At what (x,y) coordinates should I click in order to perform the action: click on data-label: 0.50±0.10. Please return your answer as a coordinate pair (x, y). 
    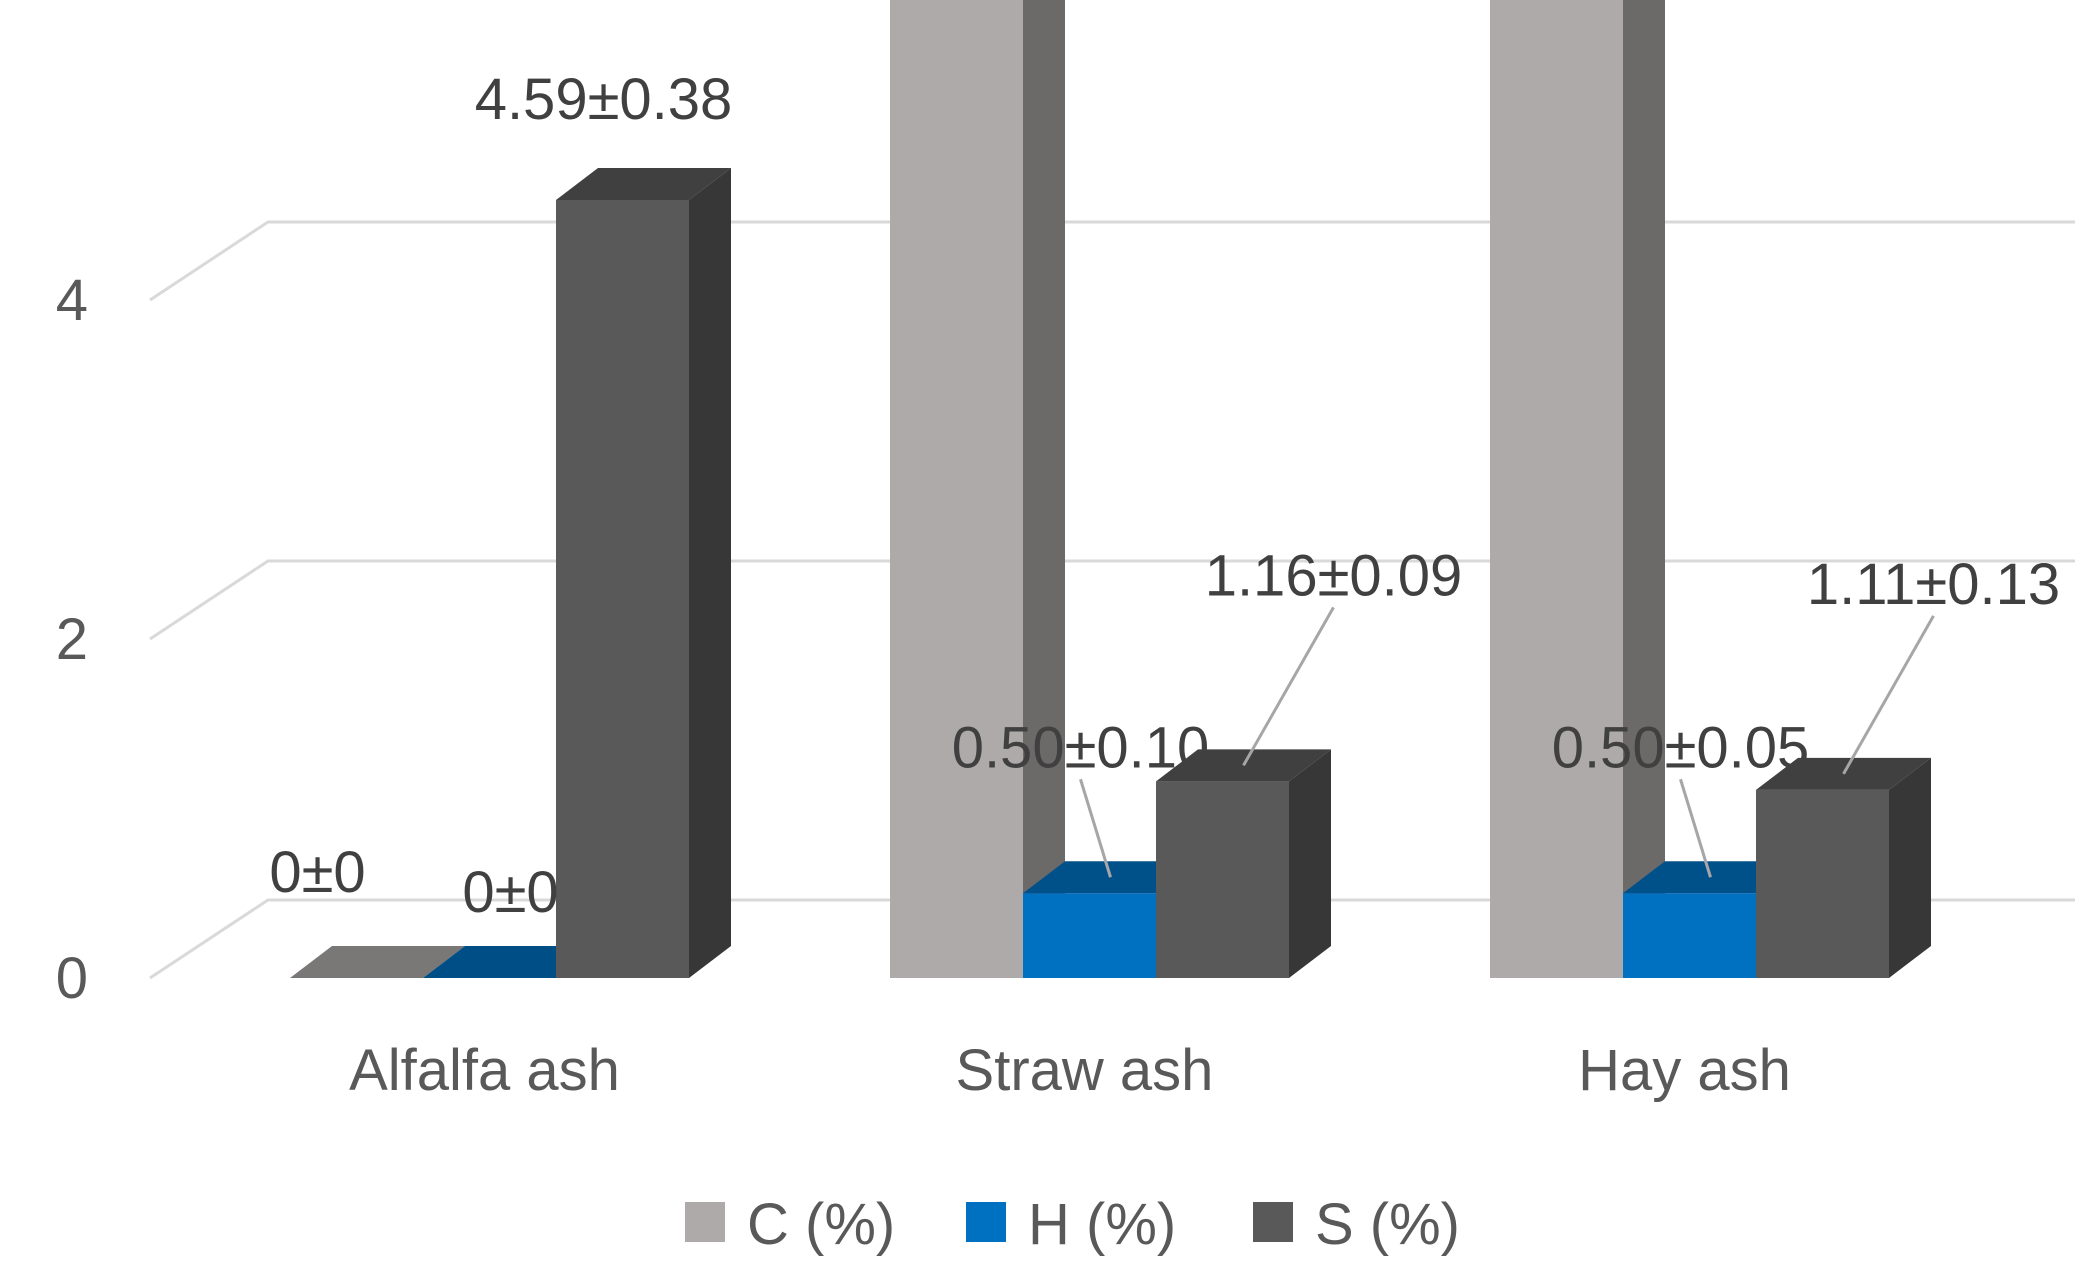
    Looking at the image, I should click on (1081, 747).